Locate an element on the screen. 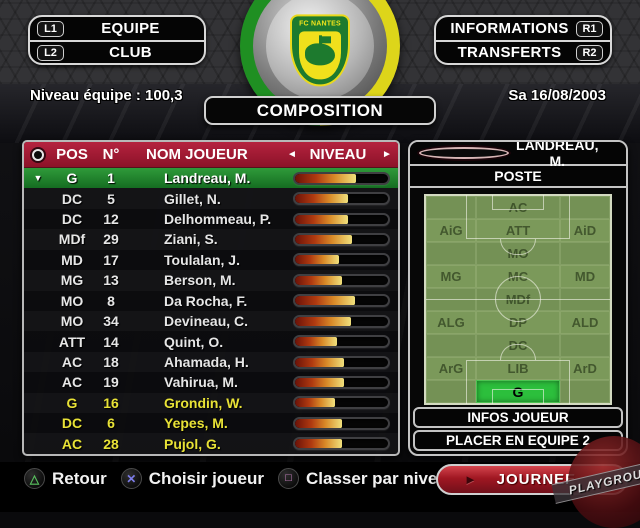 The image size is (640, 528). table-row: DC 5 Gillet, N. is located at coordinates (211, 198).